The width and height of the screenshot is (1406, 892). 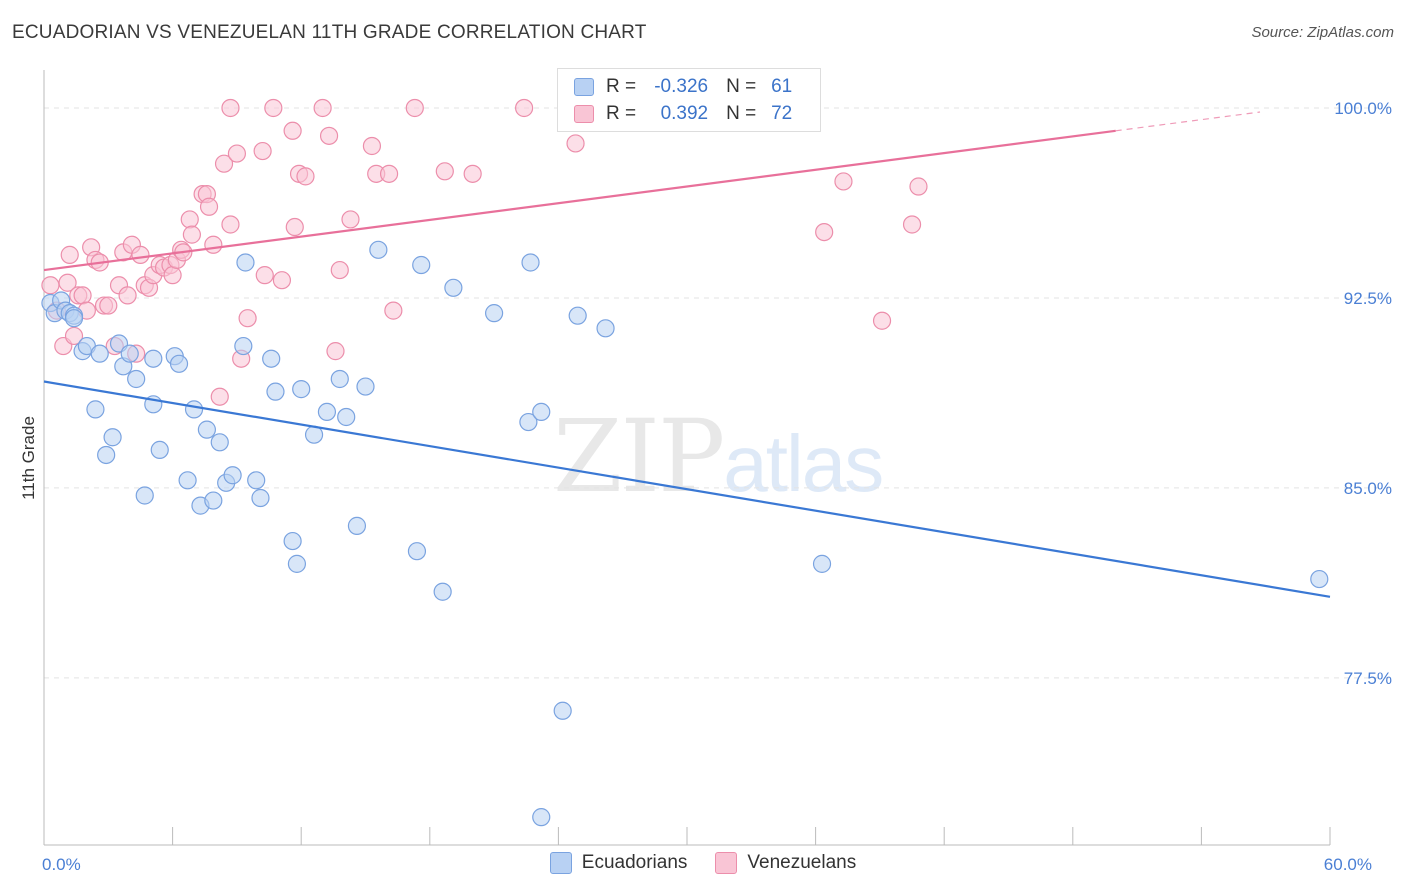 I want to click on legend-label-ecuadorians: Ecuadorians, so click(x=634, y=862).